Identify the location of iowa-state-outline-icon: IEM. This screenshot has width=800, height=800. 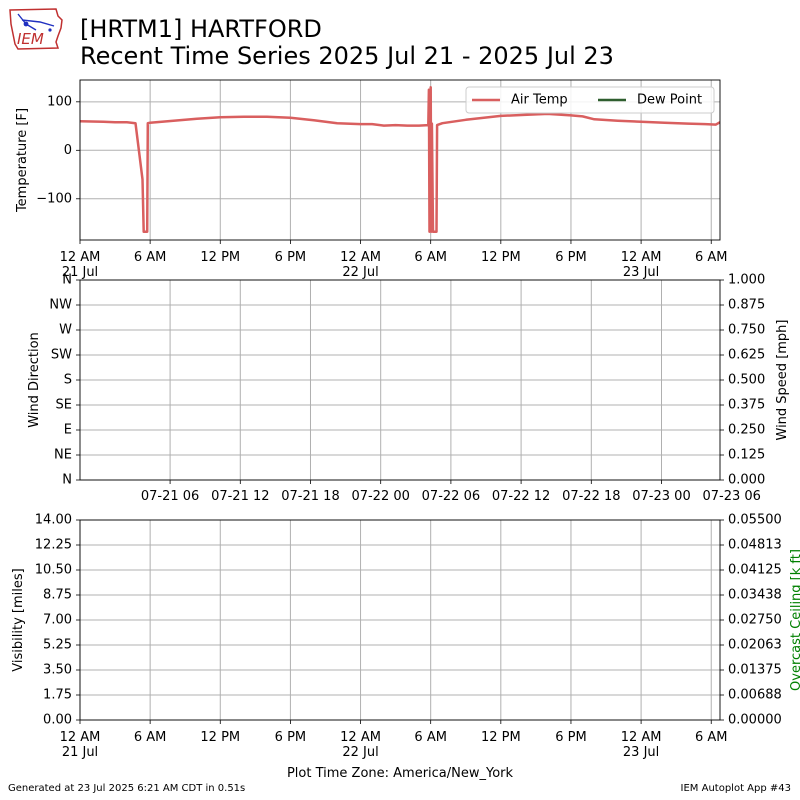
(36, 29).